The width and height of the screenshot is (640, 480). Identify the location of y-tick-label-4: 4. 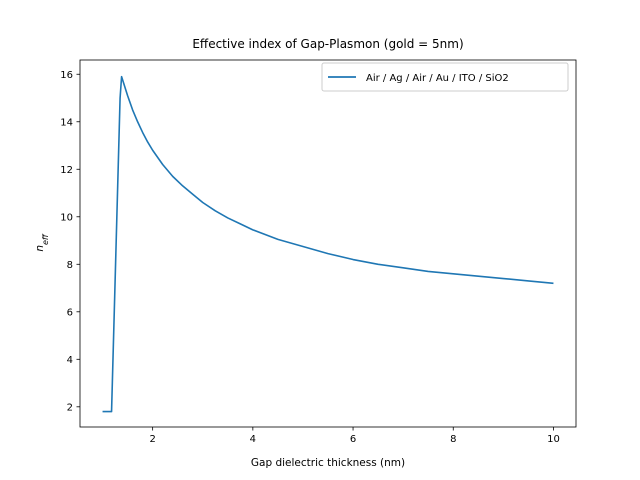
(70, 360).